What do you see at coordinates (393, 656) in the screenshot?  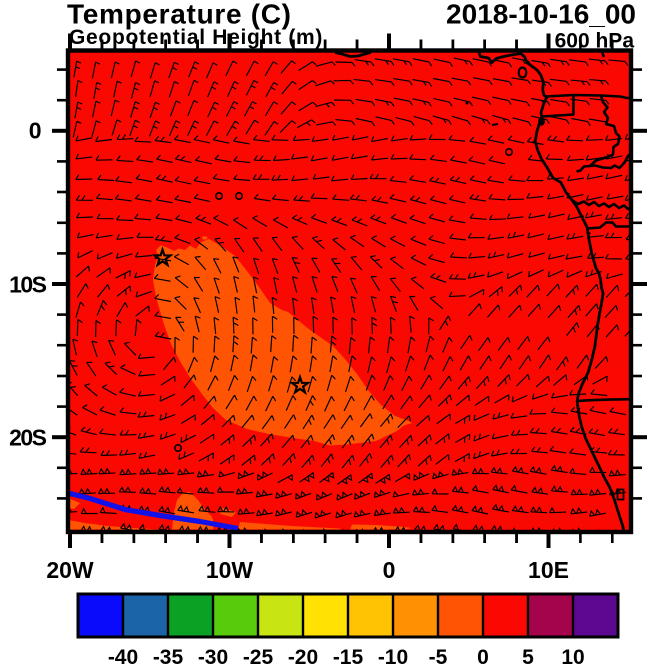 I see `svg-text: -10` at bounding box center [393, 656].